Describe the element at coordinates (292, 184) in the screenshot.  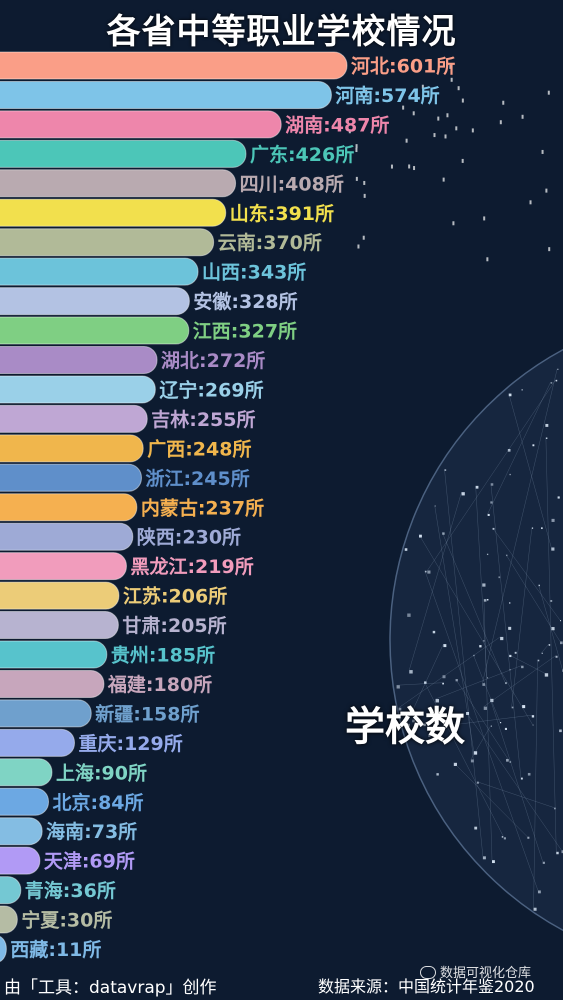
I see `data-label-四川: 四川:408所` at that location.